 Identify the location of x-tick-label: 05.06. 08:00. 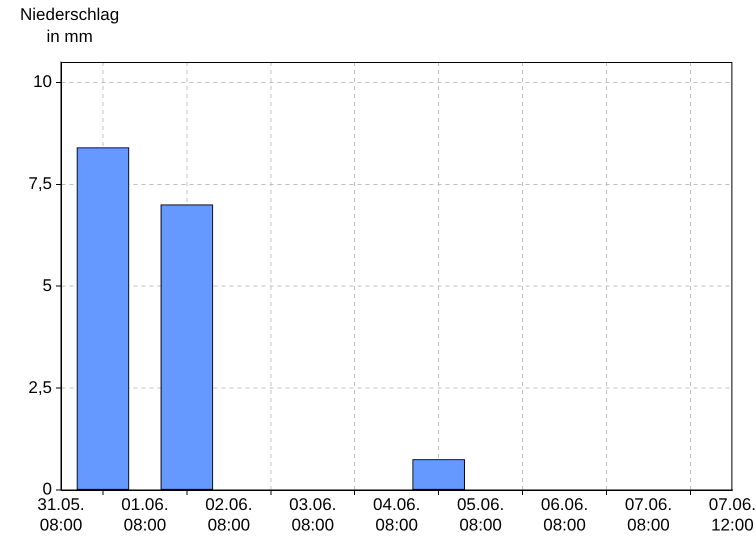
(480, 514).